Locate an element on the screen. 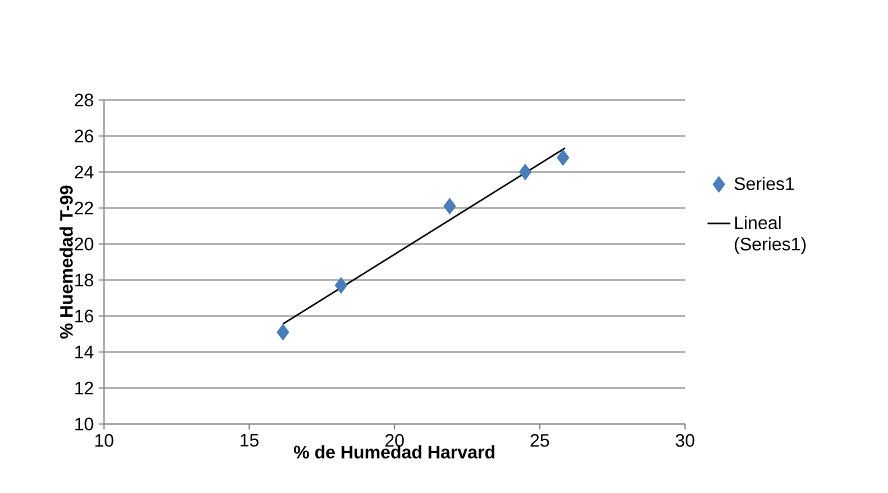  y-tick-label: 10 is located at coordinates (84, 424).